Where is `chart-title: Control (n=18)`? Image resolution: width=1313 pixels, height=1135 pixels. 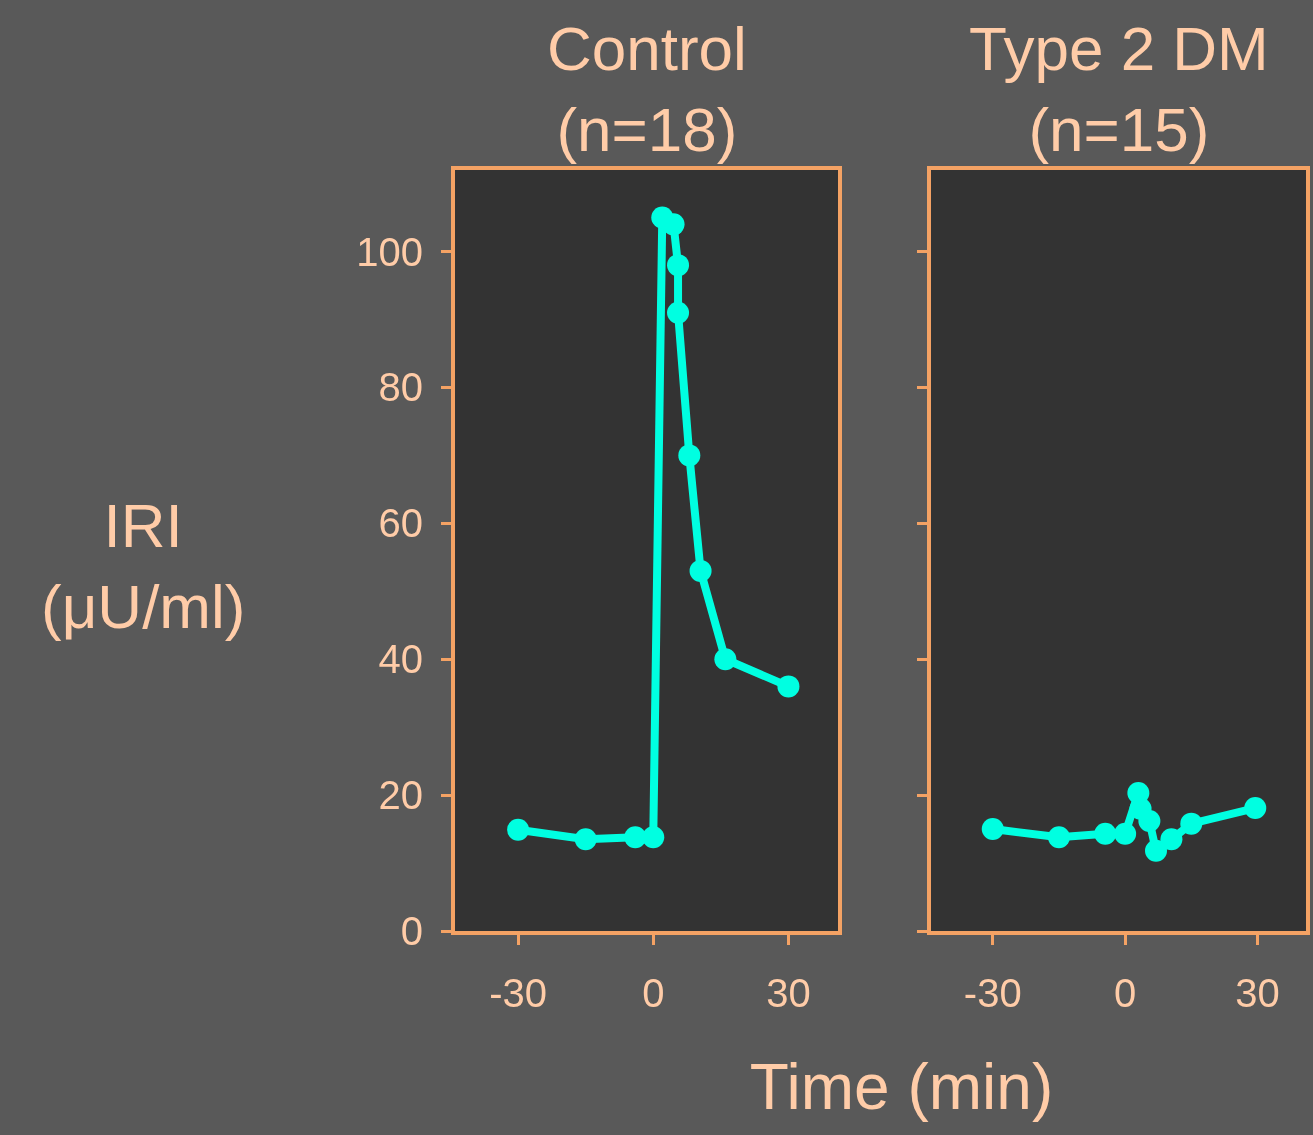
chart-title: Control (n=18) is located at coordinates (647, 89).